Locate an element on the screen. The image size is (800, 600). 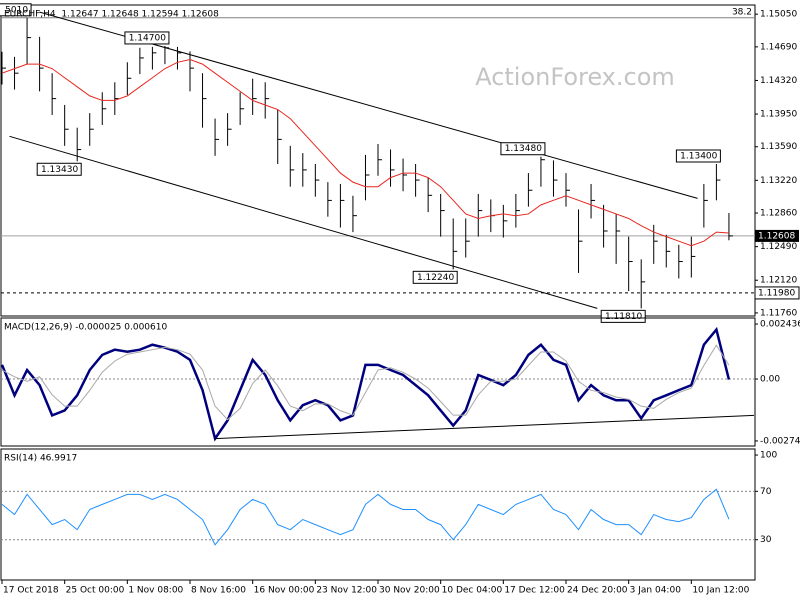
annotation-label: 1.13430 is located at coordinates (59, 170).